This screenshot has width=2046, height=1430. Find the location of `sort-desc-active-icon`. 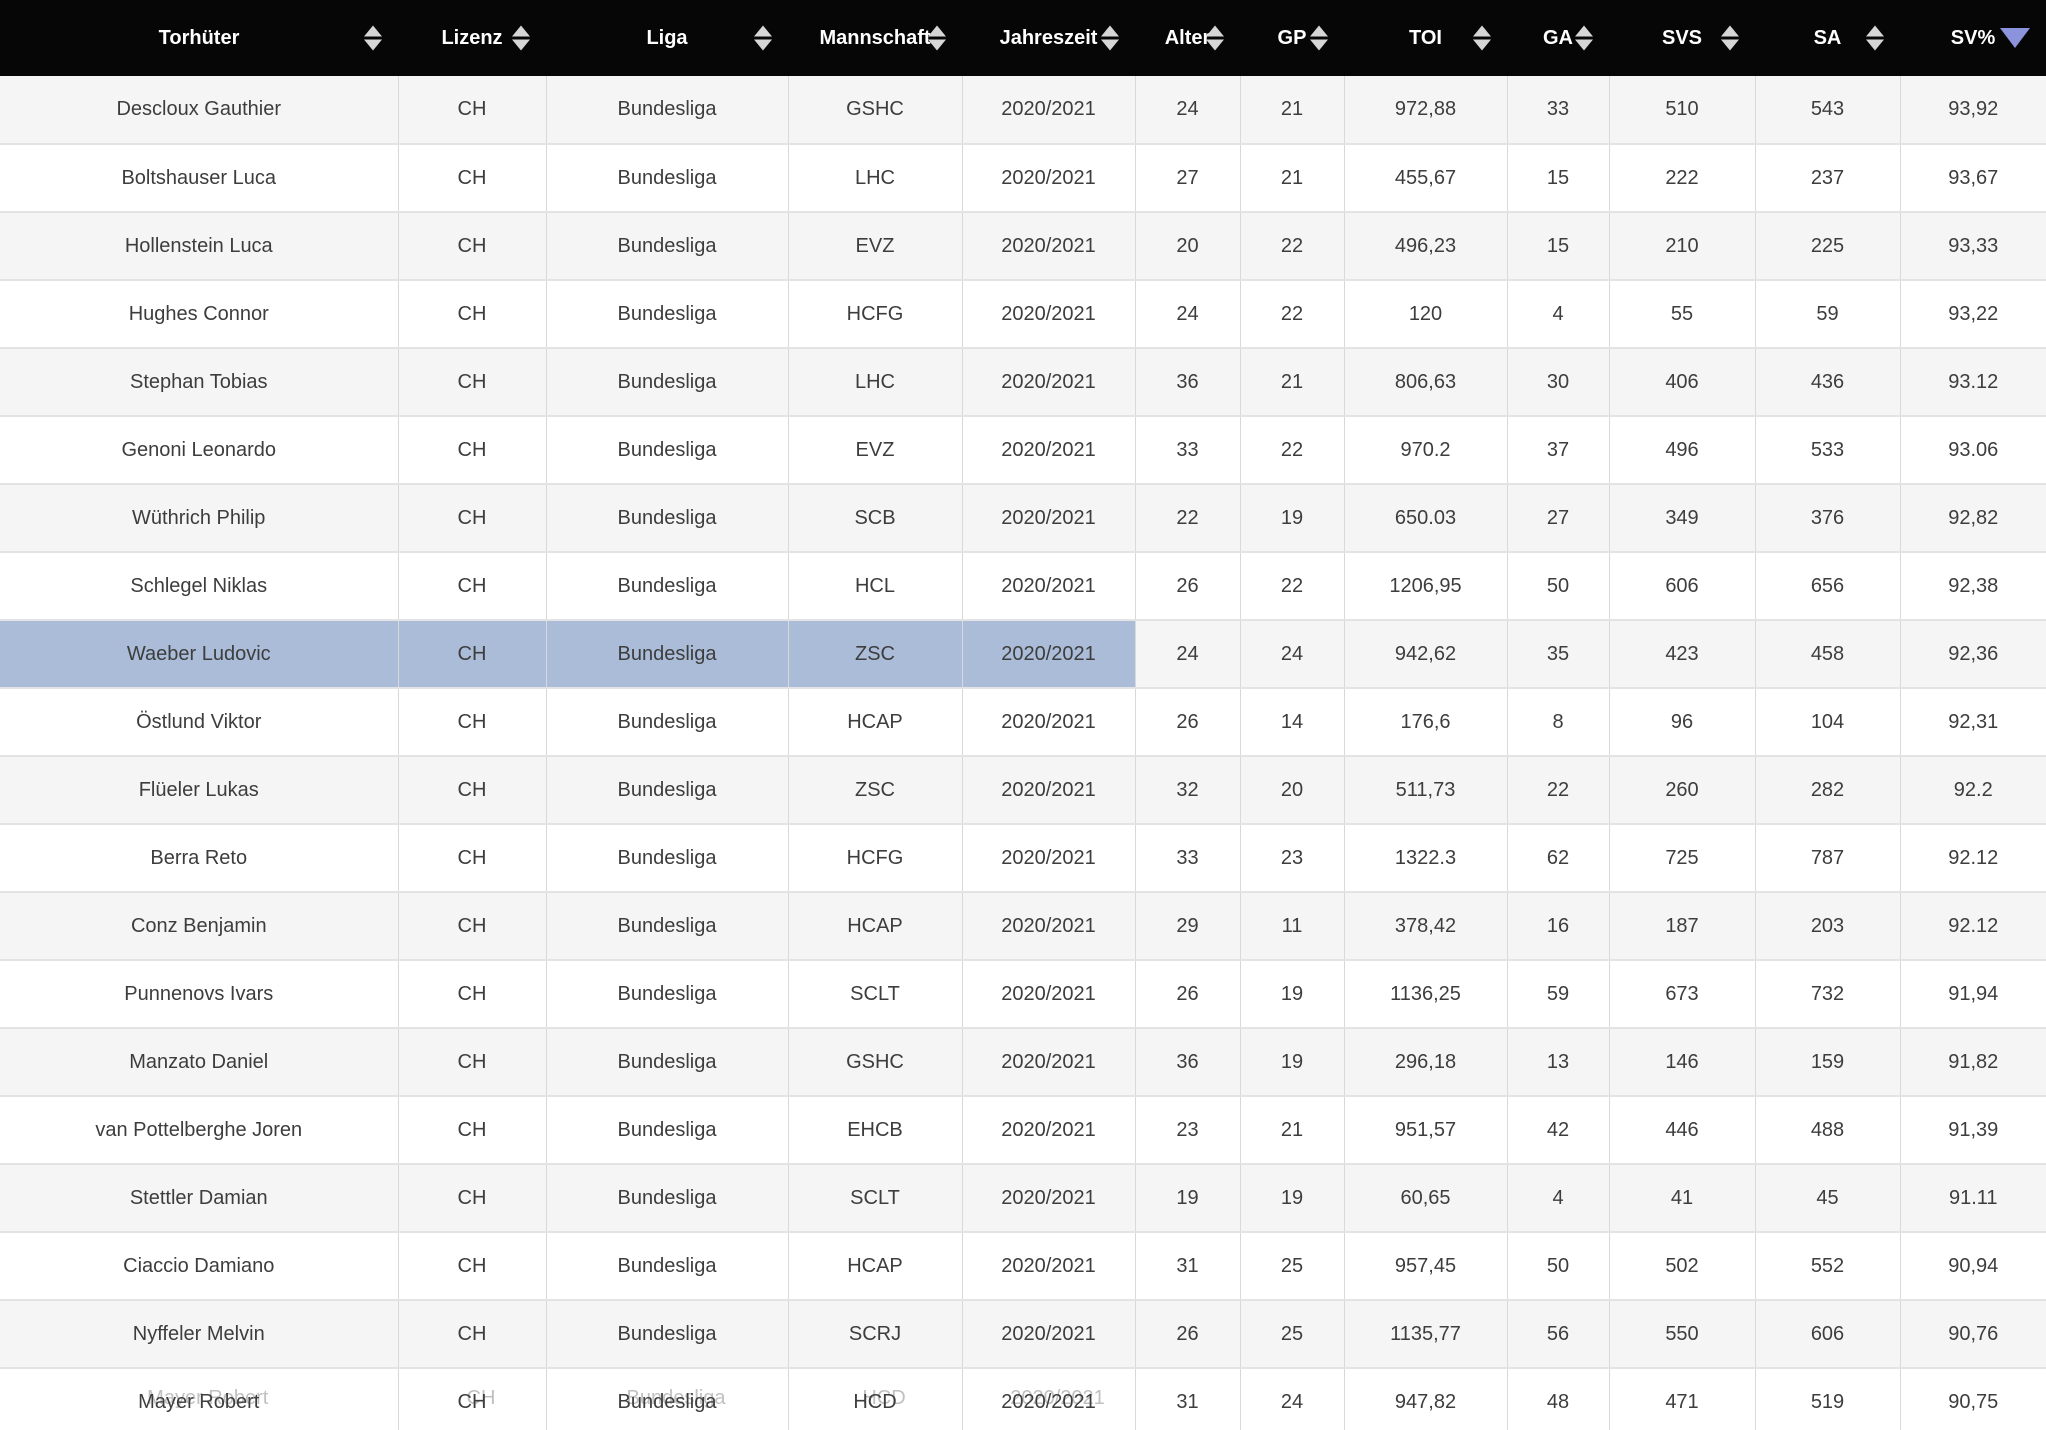

sort-desc-active-icon is located at coordinates (2015, 38).